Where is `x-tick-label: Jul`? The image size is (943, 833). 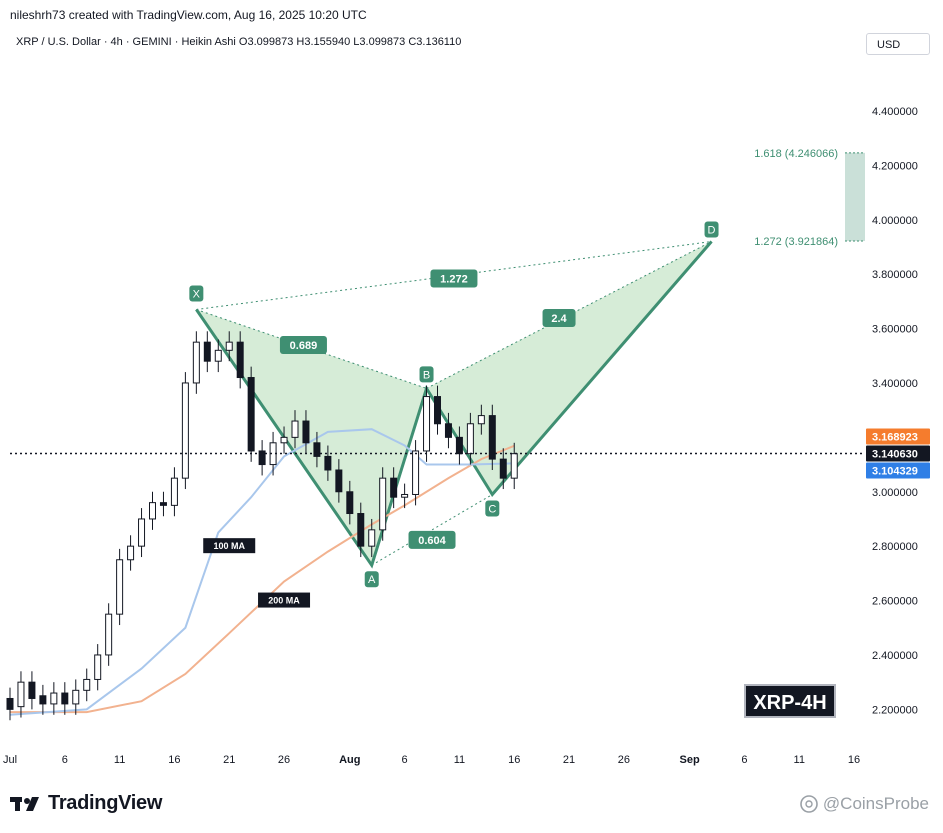 x-tick-label: Jul is located at coordinates (10, 760).